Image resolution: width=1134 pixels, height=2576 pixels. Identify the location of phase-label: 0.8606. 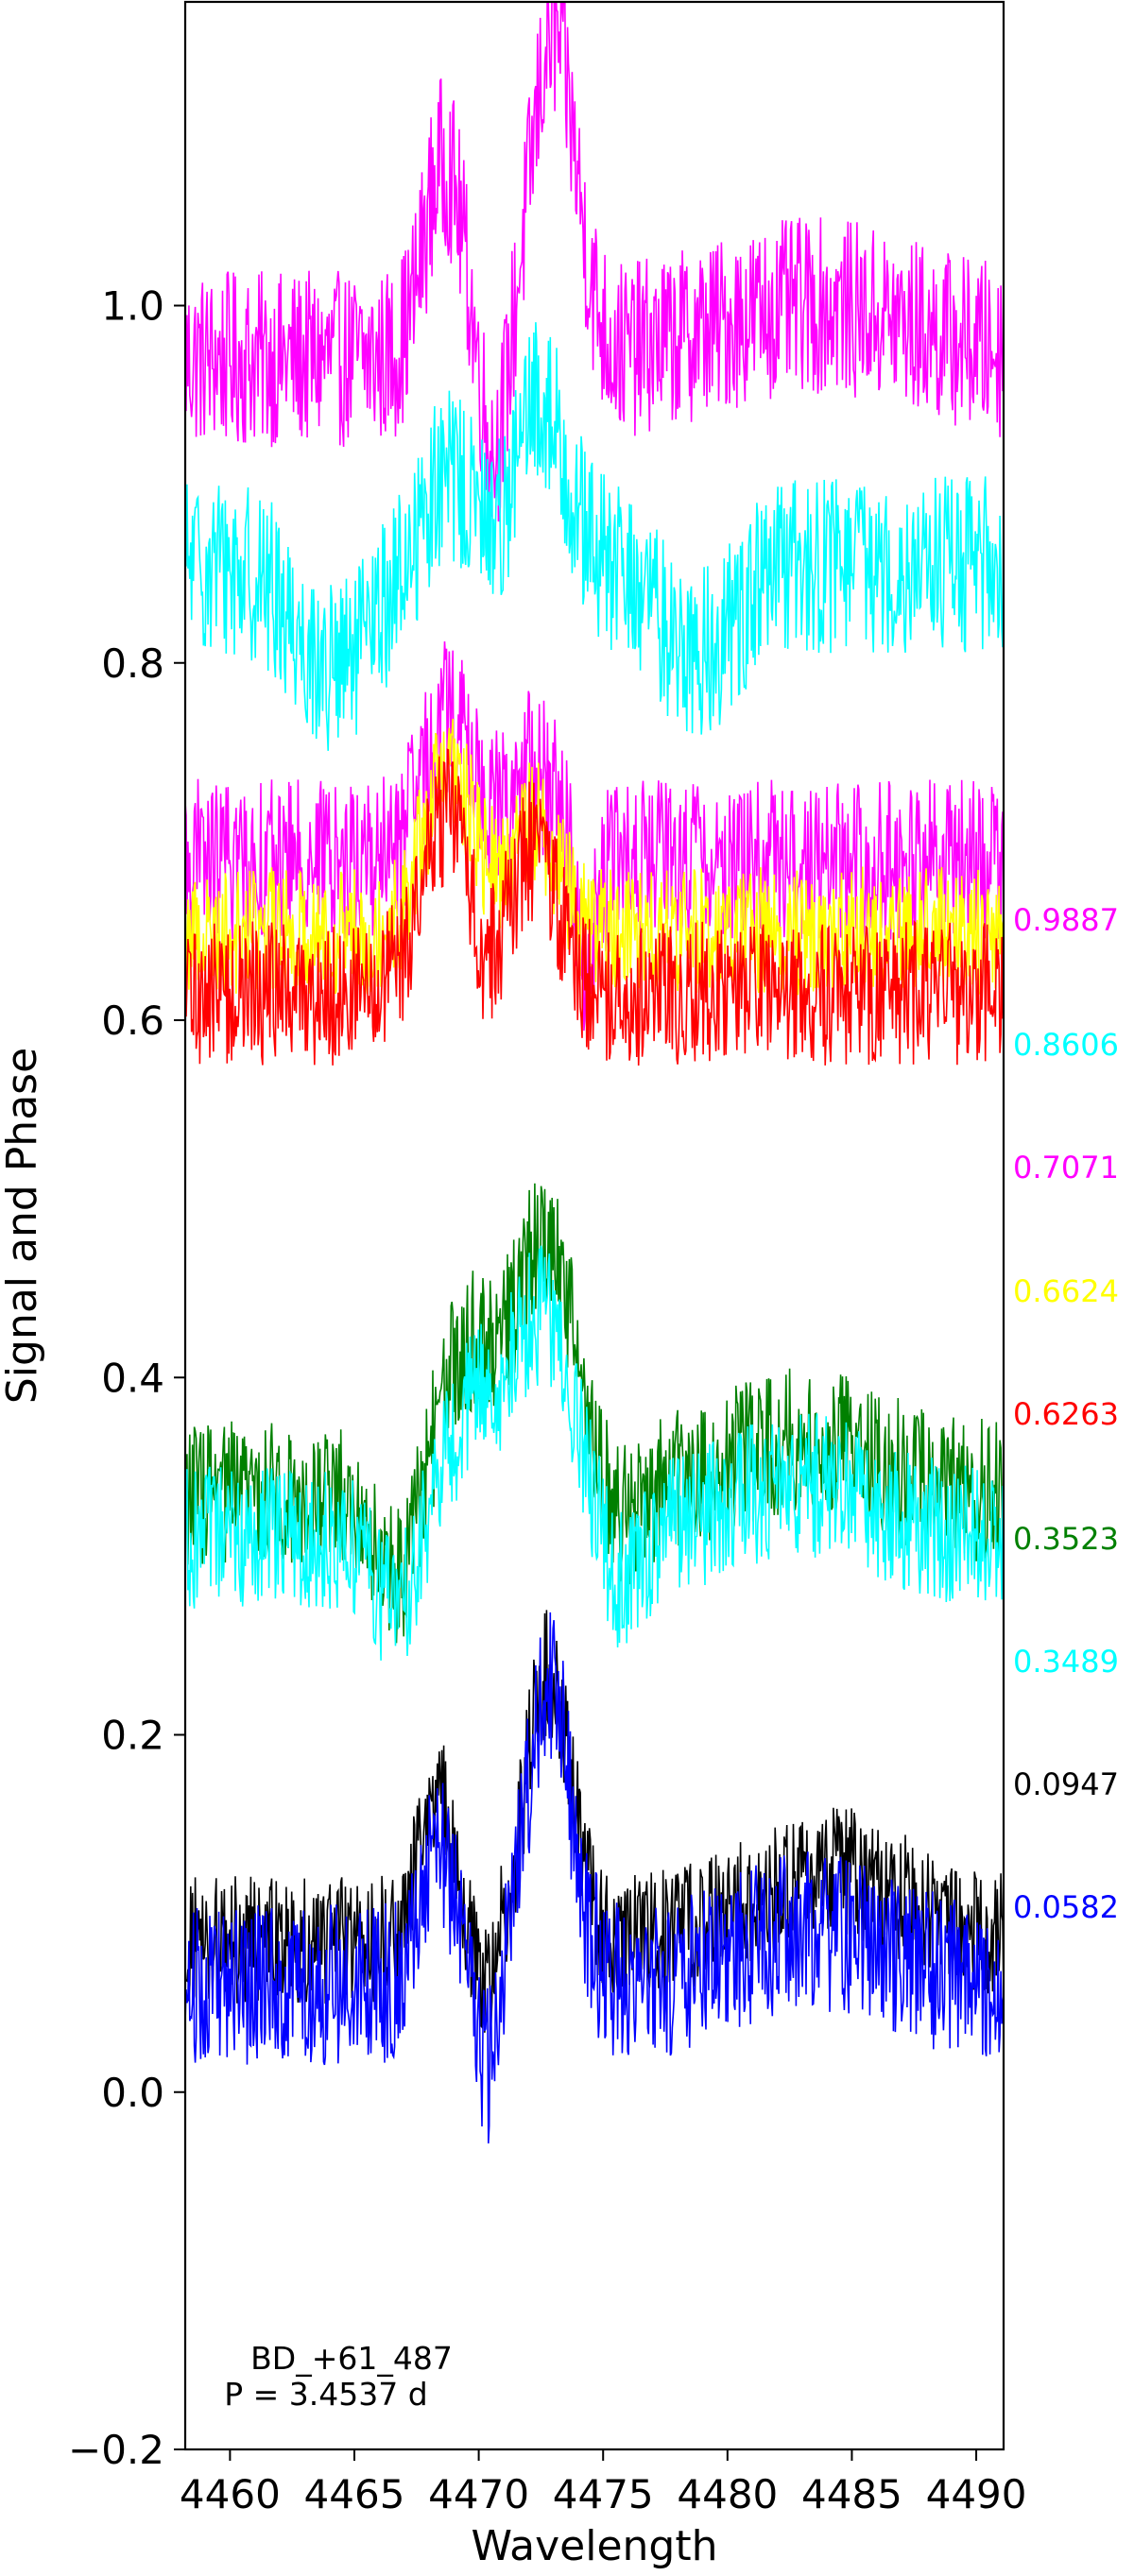
(1066, 1045).